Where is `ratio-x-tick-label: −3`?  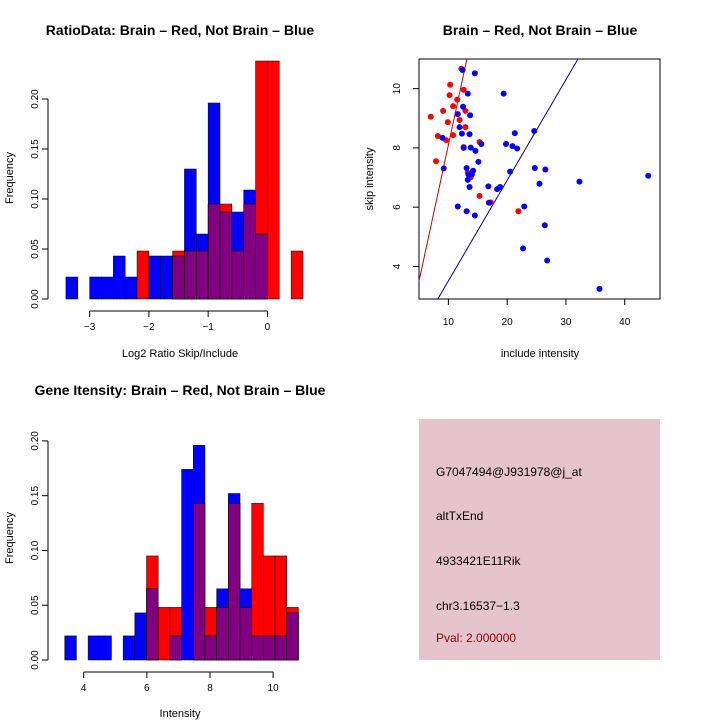
ratio-x-tick-label: −3 is located at coordinates (90, 327).